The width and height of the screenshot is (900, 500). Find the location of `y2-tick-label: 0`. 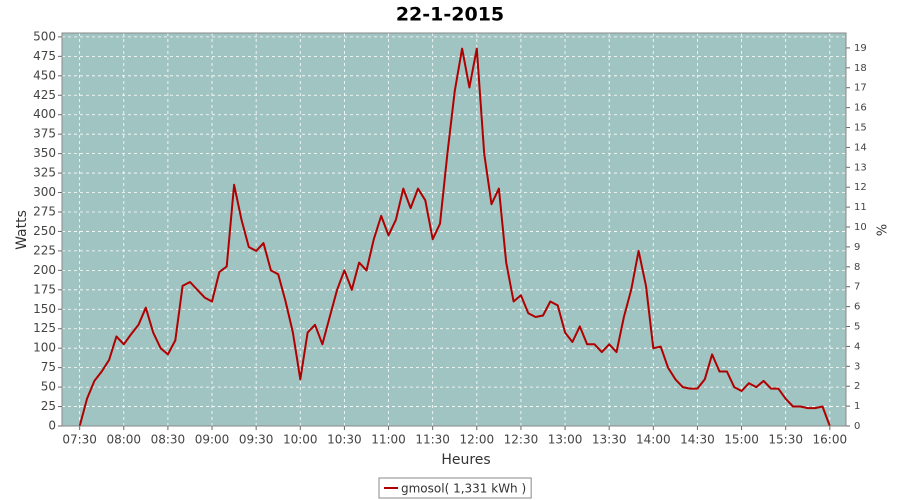

y2-tick-label: 0 is located at coordinates (857, 426).